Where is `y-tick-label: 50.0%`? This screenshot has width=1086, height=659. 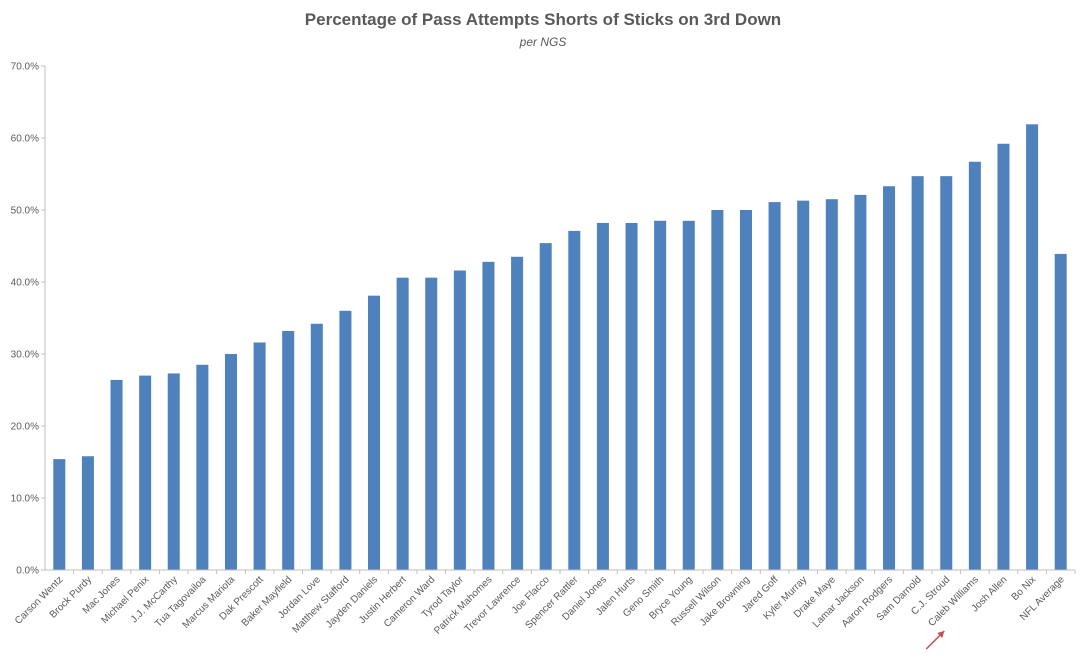
y-tick-label: 50.0% is located at coordinates (25, 211).